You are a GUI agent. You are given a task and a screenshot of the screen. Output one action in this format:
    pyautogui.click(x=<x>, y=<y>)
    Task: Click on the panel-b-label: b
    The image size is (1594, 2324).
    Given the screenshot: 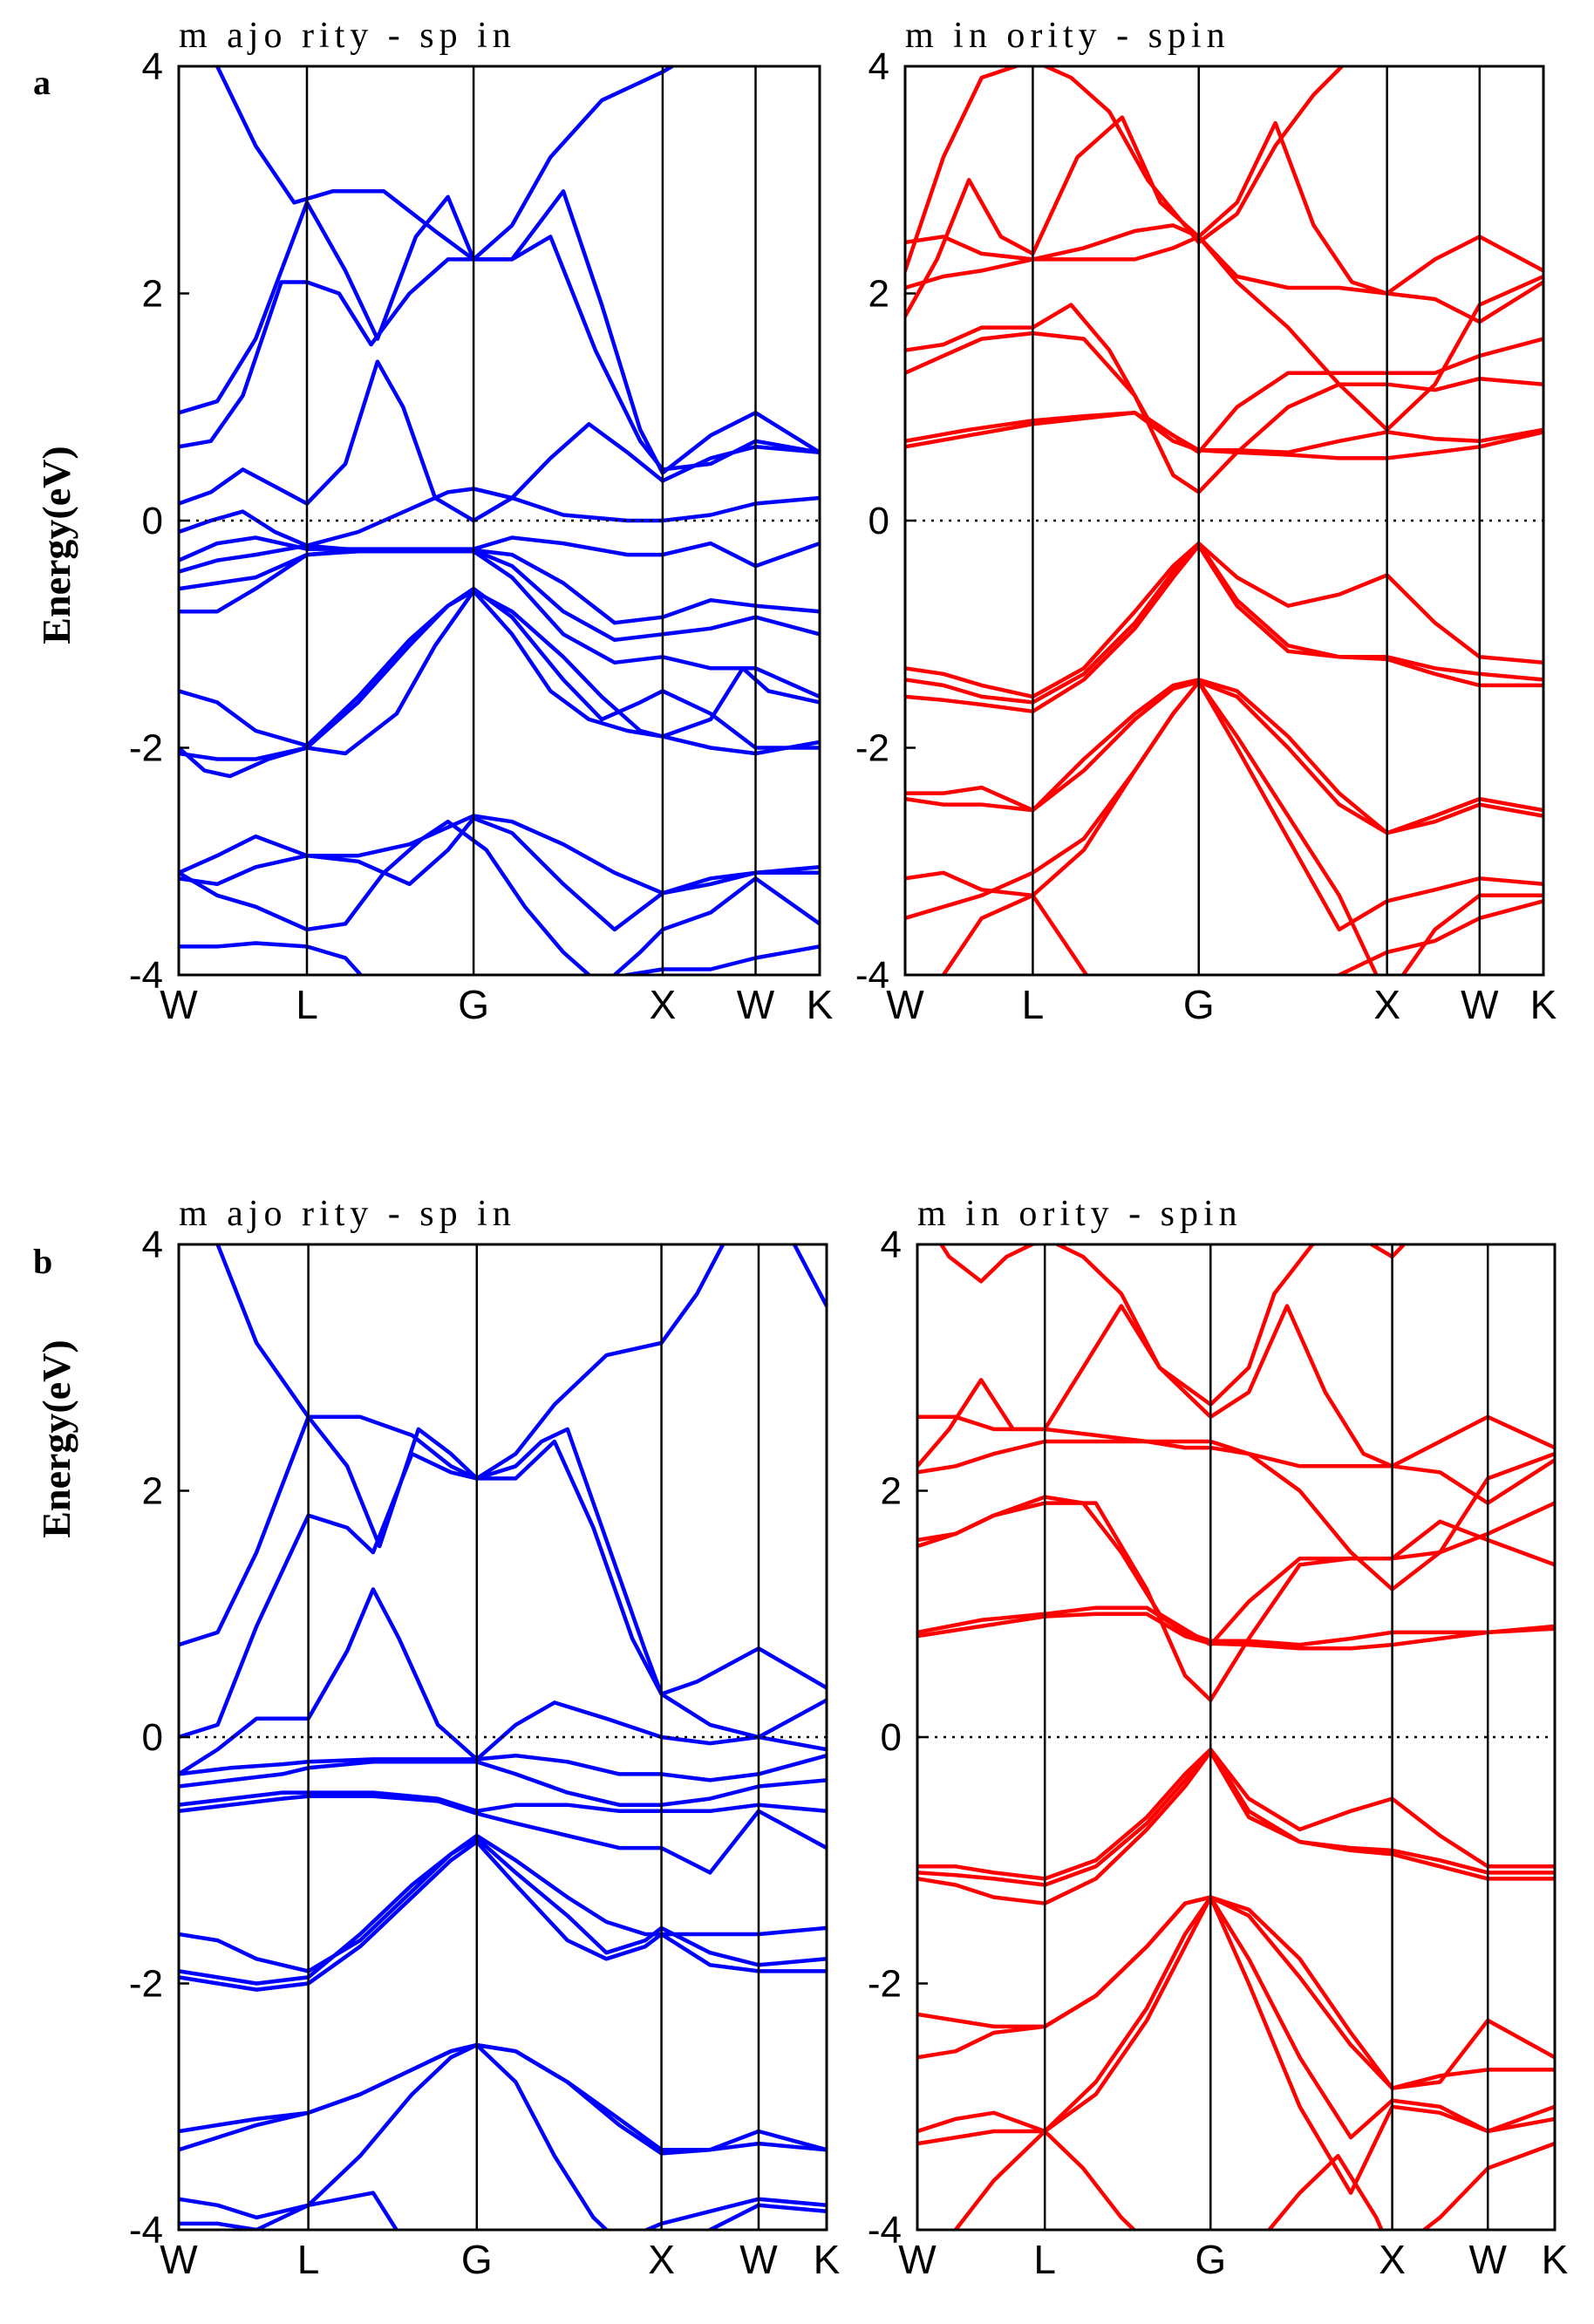 What is the action you would take?
    pyautogui.click(x=42, y=1261)
    